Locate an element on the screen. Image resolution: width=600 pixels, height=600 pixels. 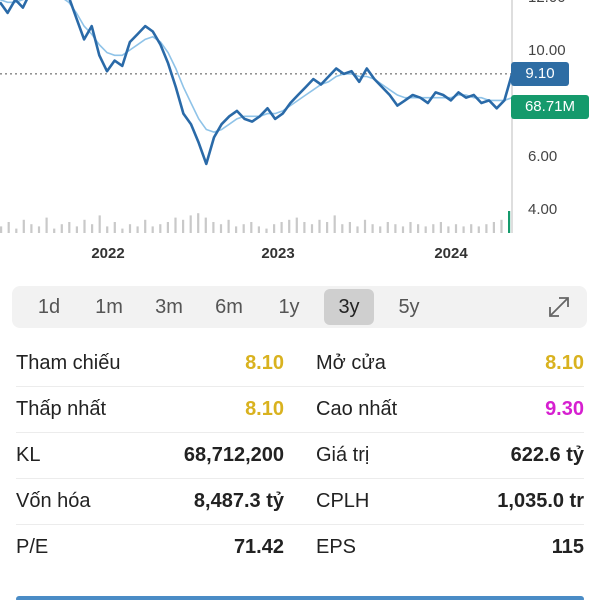
range-button-1d: 1d is located at coordinates (49, 306).